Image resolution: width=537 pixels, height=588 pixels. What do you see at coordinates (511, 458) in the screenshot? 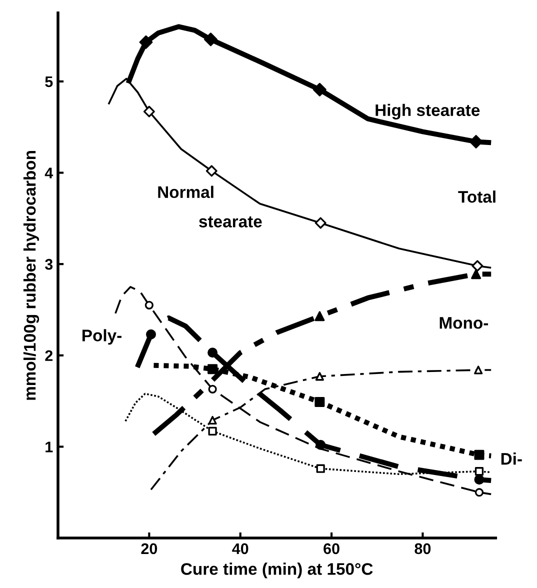
I see `text: Di-` at bounding box center [511, 458].